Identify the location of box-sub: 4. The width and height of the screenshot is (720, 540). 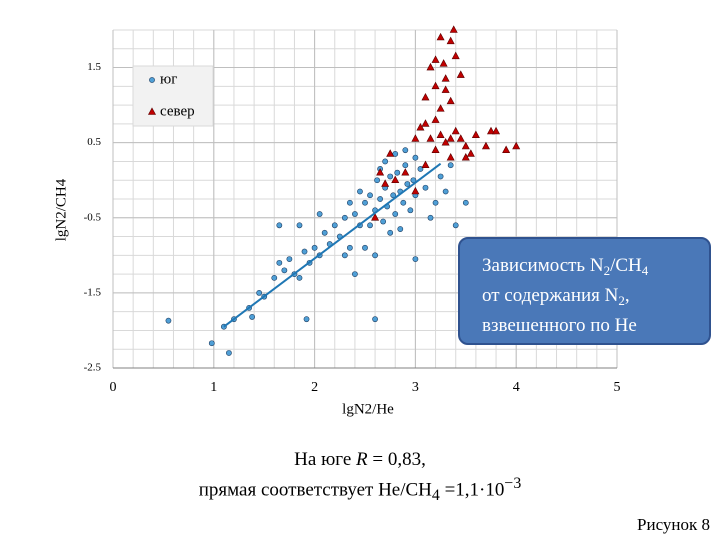
(645, 270).